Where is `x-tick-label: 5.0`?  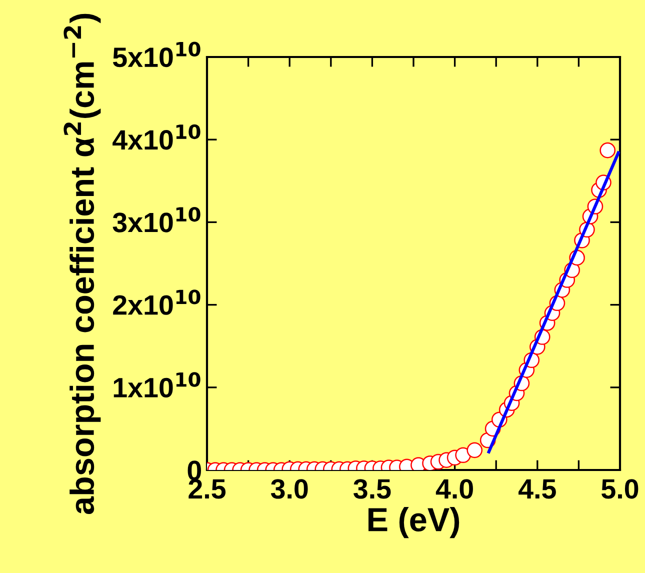
x-tick-label: 5.0 is located at coordinates (620, 489).